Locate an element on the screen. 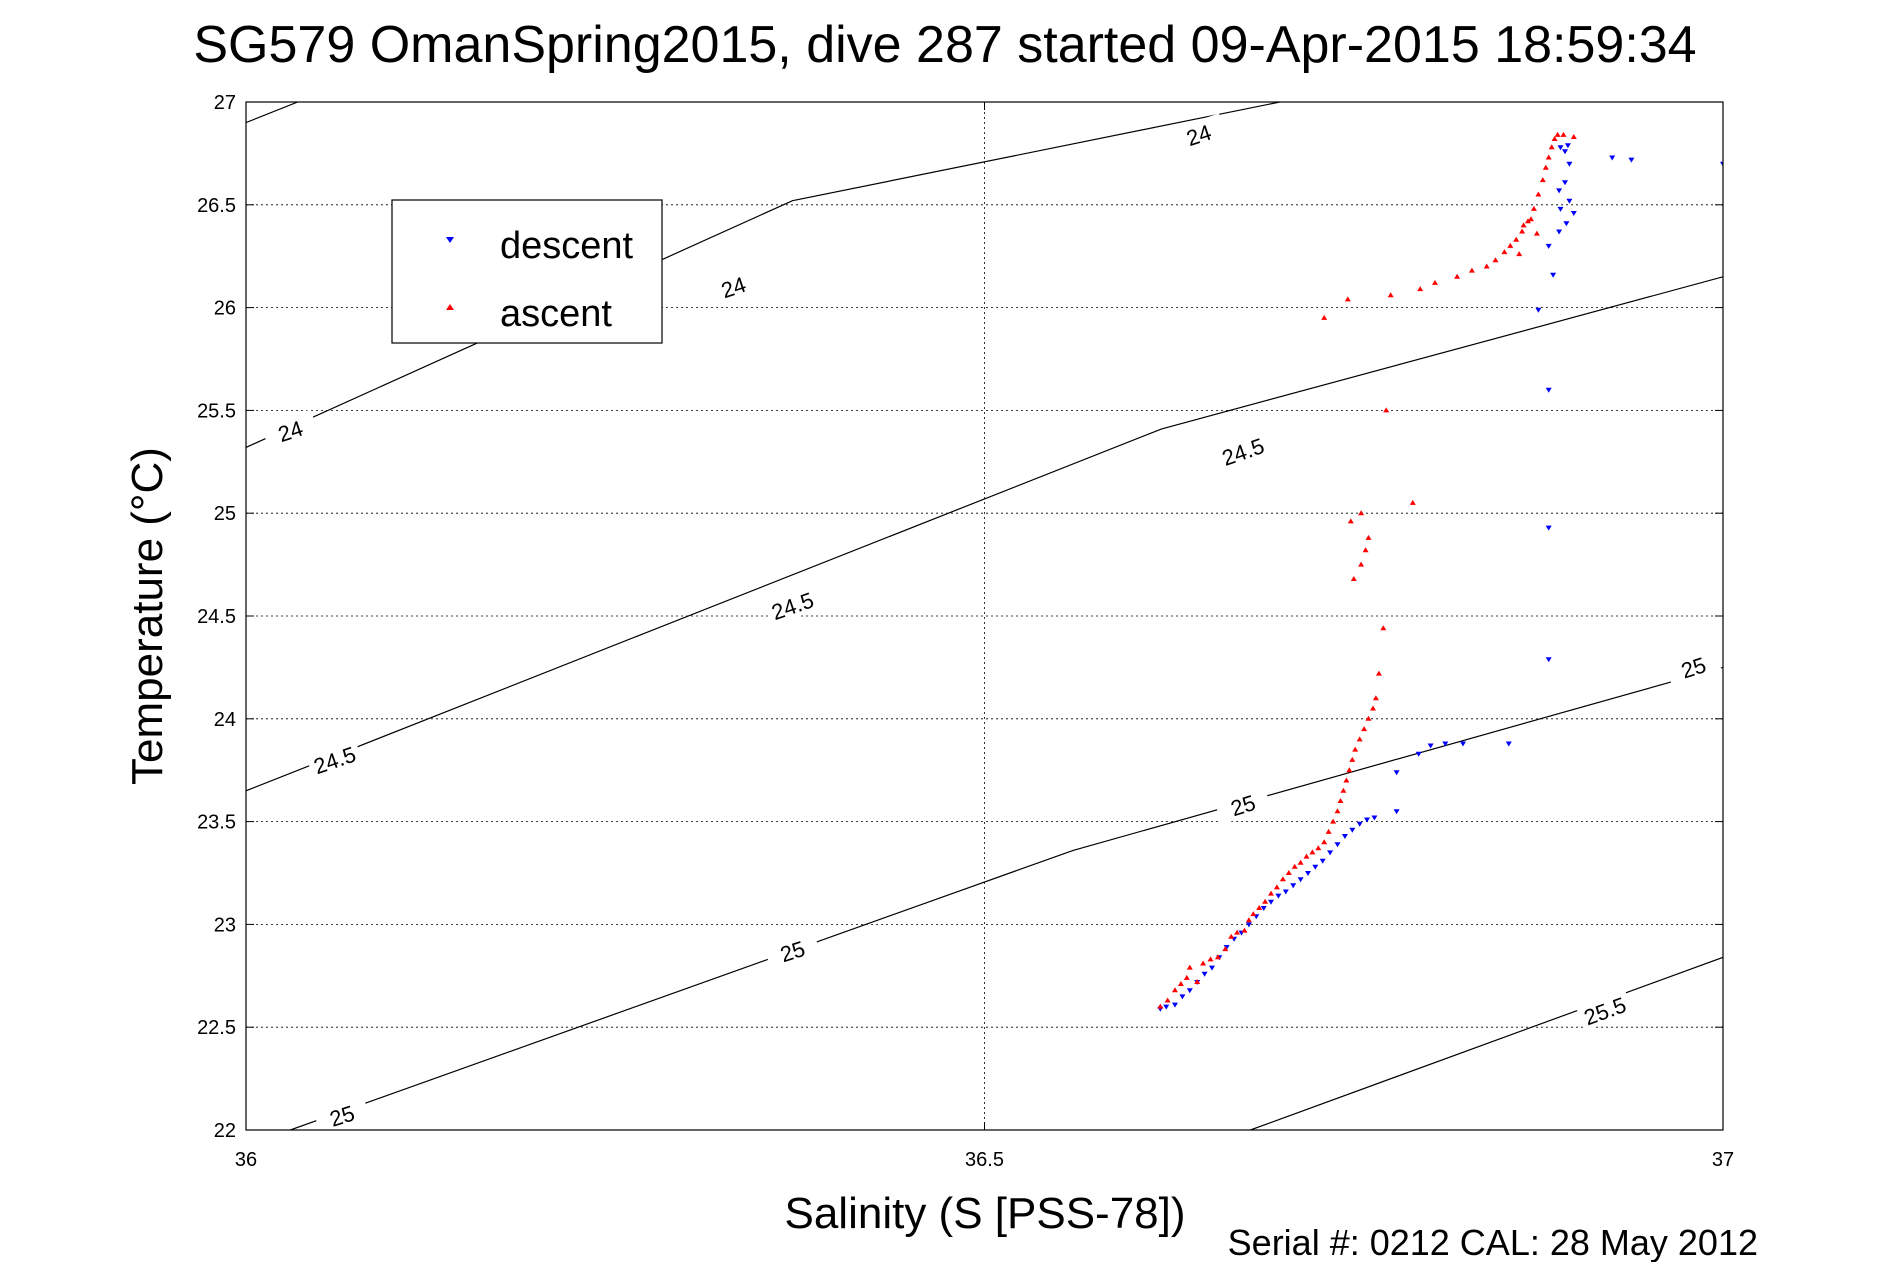 The image size is (1891, 1262). y-tick-label: 25.5 is located at coordinates (216, 411).